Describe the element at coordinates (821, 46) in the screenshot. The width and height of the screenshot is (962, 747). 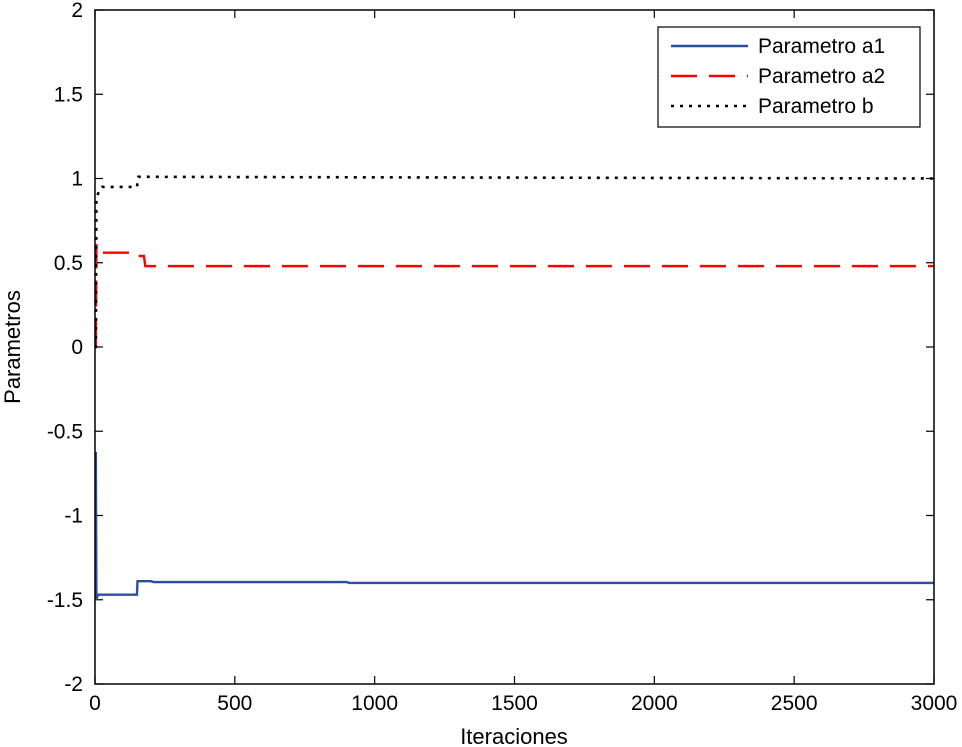
I see `legend-label-1: Parametro a1` at that location.